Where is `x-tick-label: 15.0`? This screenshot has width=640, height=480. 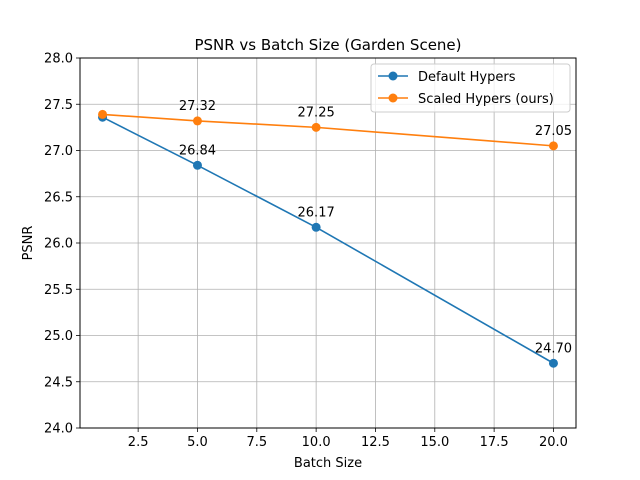
x-tick-label: 15.0 is located at coordinates (434, 442).